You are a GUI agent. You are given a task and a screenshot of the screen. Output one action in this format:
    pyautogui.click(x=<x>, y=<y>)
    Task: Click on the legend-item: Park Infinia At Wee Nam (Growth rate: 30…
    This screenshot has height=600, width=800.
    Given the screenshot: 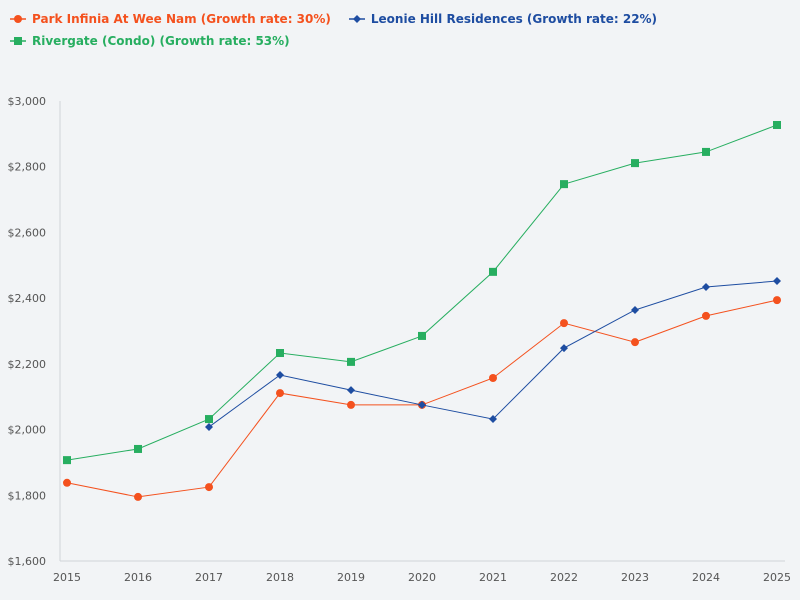 What is the action you would take?
    pyautogui.click(x=170, y=19)
    